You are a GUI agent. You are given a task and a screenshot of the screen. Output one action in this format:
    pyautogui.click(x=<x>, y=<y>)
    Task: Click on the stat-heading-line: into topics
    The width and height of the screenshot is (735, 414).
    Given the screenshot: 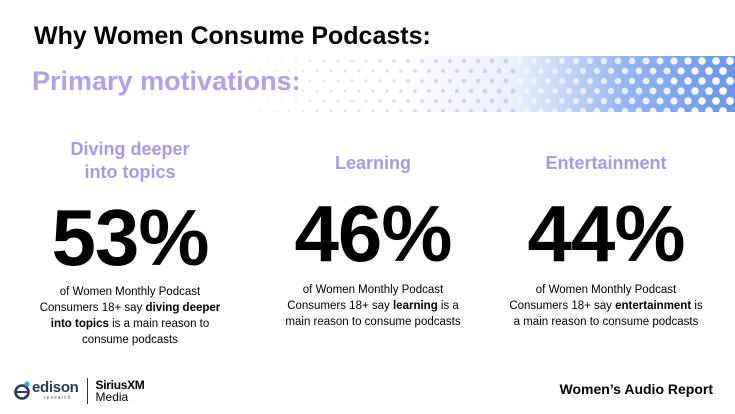 What is the action you would take?
    pyautogui.click(x=130, y=172)
    